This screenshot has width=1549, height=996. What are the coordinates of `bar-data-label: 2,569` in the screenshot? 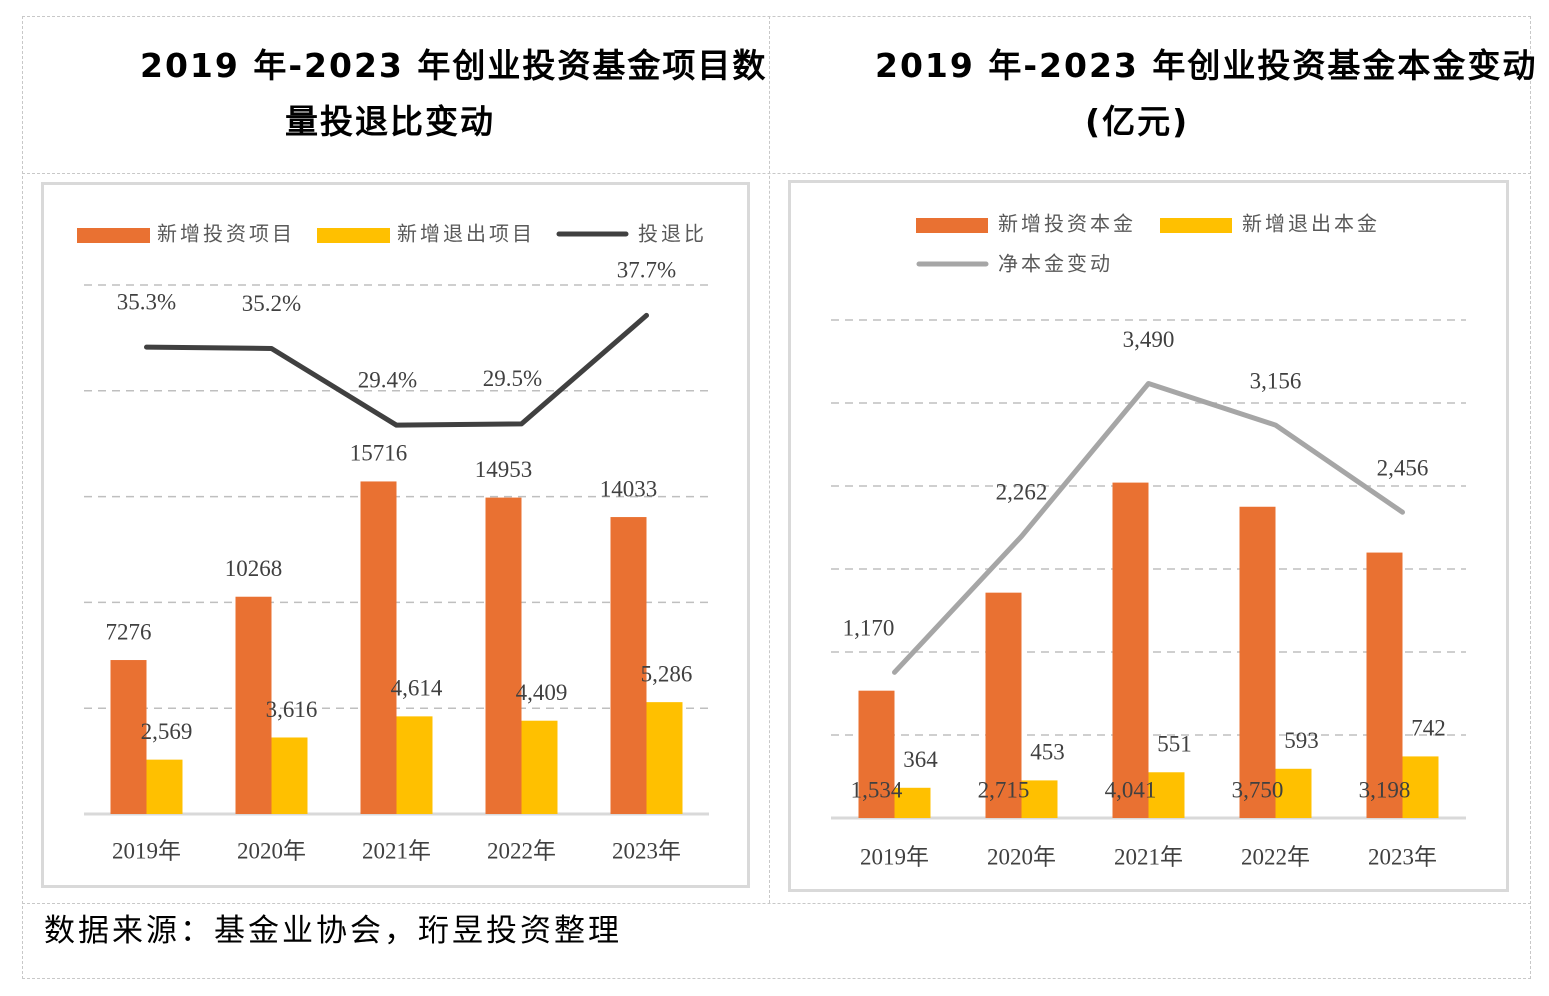 It's located at (167, 731).